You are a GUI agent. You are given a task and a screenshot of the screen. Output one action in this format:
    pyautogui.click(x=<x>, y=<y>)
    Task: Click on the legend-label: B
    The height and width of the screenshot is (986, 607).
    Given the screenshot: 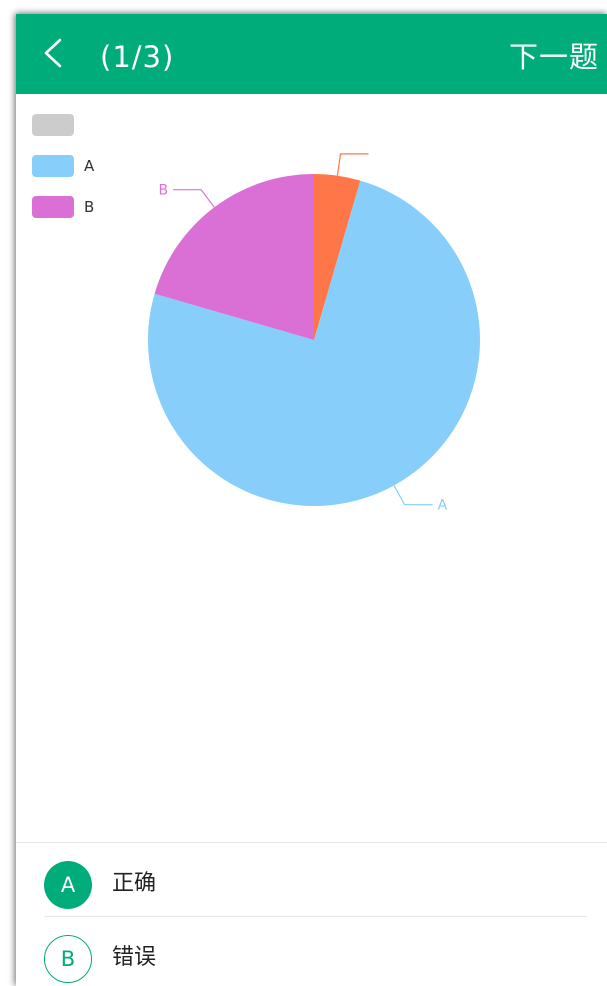 What is the action you would take?
    pyautogui.click(x=89, y=207)
    